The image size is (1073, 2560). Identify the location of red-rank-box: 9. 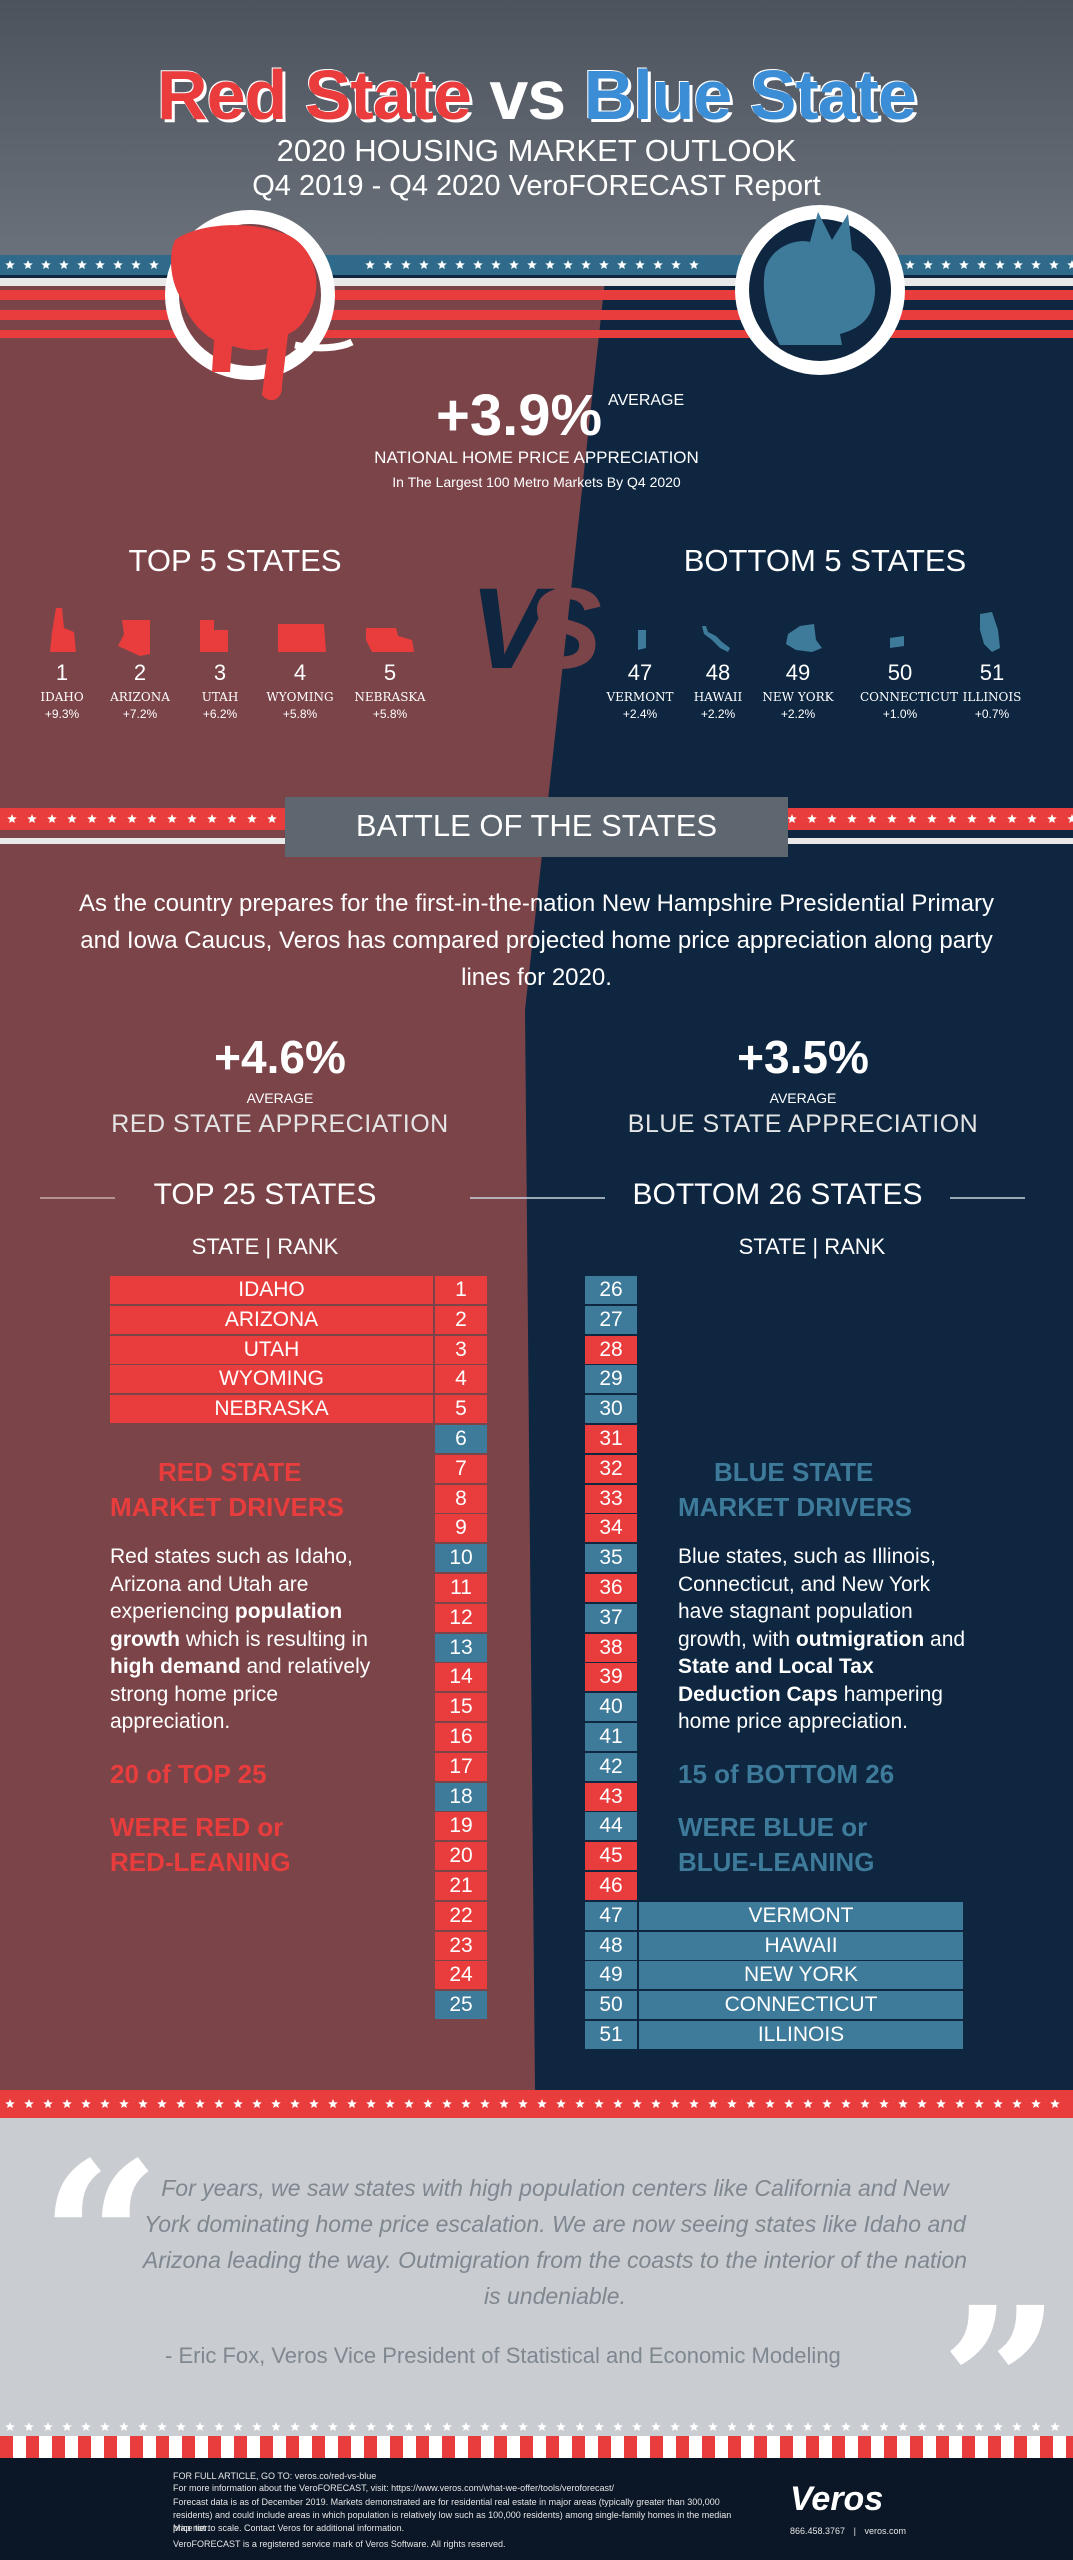
(461, 1528).